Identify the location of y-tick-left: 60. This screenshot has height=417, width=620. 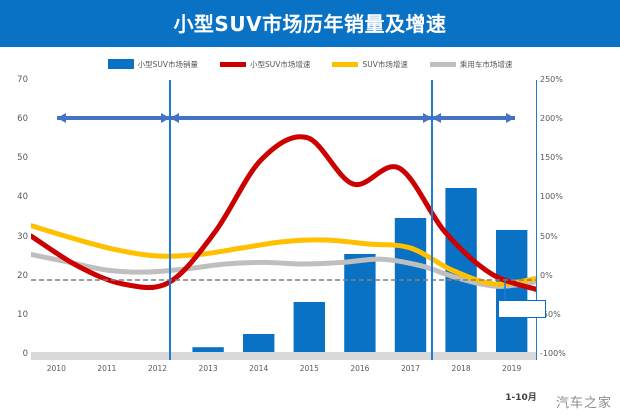
(22, 119).